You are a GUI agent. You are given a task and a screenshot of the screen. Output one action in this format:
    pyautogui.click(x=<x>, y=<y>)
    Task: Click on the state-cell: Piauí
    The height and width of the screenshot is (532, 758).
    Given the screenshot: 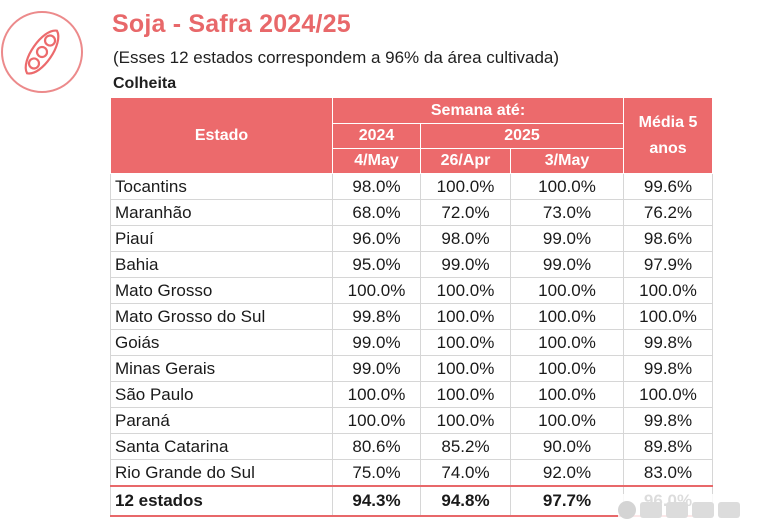 What is the action you would take?
    pyautogui.click(x=221, y=238)
    